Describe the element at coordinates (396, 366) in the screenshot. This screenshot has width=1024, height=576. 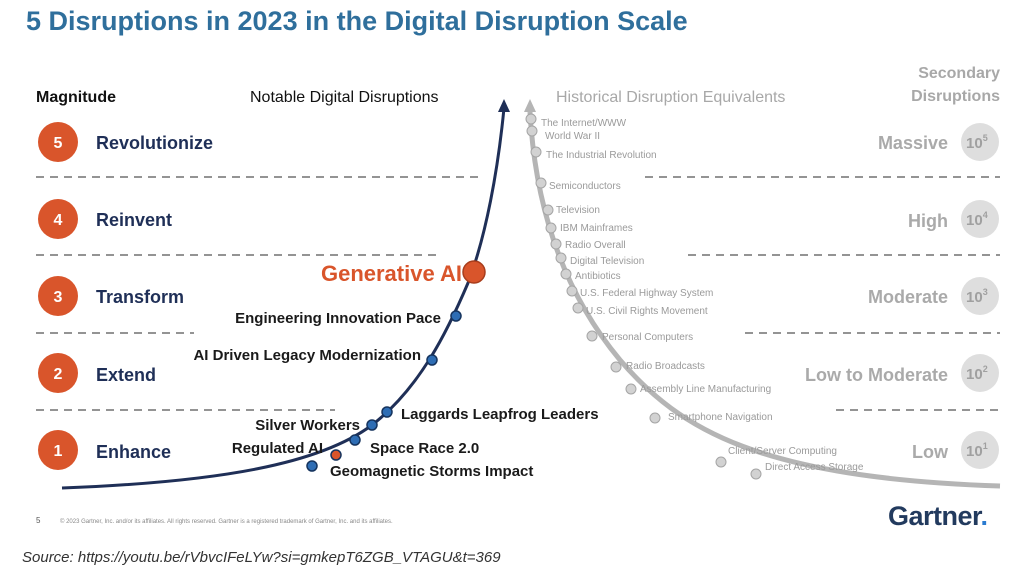
I see `notable-disruption-markers` at that location.